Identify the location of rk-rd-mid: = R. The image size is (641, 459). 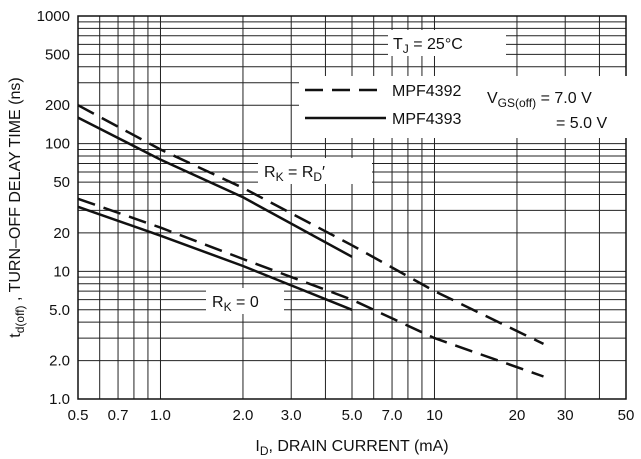
(299, 172).